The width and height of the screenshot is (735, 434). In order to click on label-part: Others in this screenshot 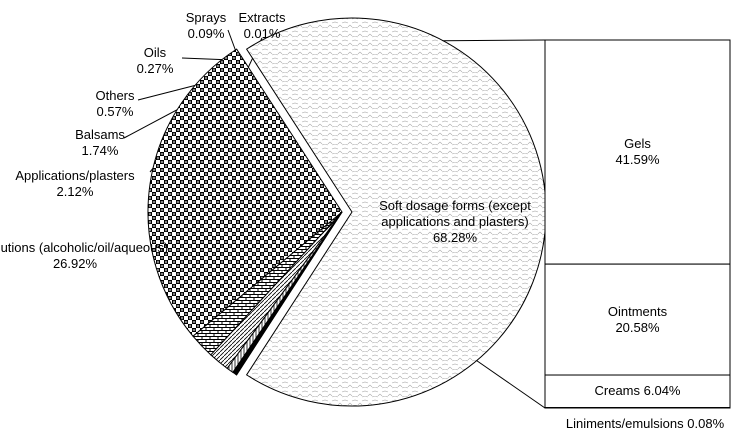, I will do `click(115, 95)`.